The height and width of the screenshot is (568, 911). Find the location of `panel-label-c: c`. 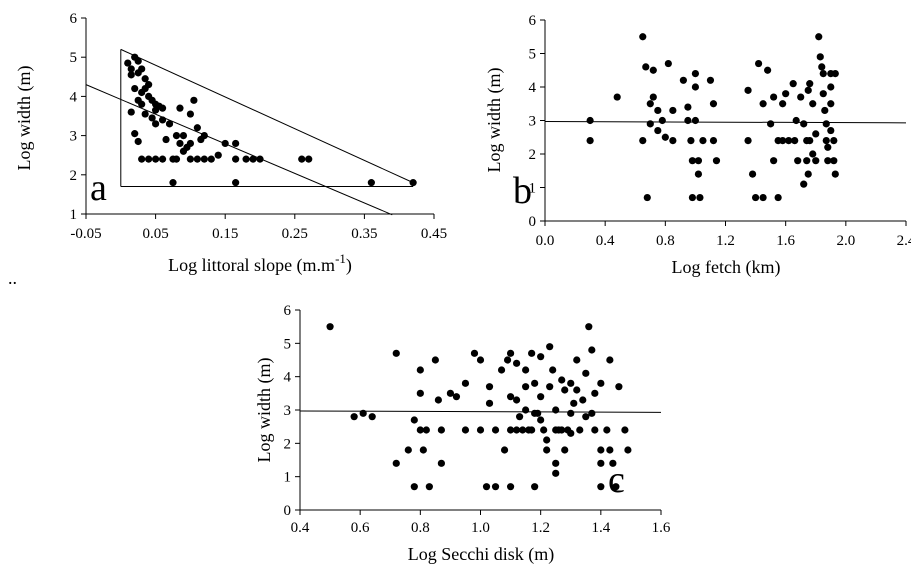

panel-label-c: c is located at coordinates (616, 480).